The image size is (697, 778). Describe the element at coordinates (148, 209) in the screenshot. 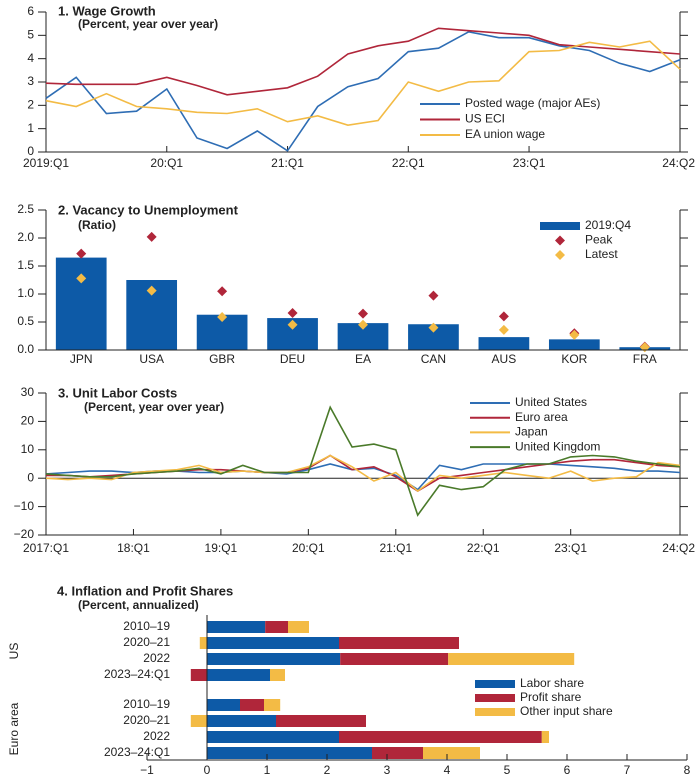

I see `chart-title: 2. Vacancy to Unemployment` at that location.